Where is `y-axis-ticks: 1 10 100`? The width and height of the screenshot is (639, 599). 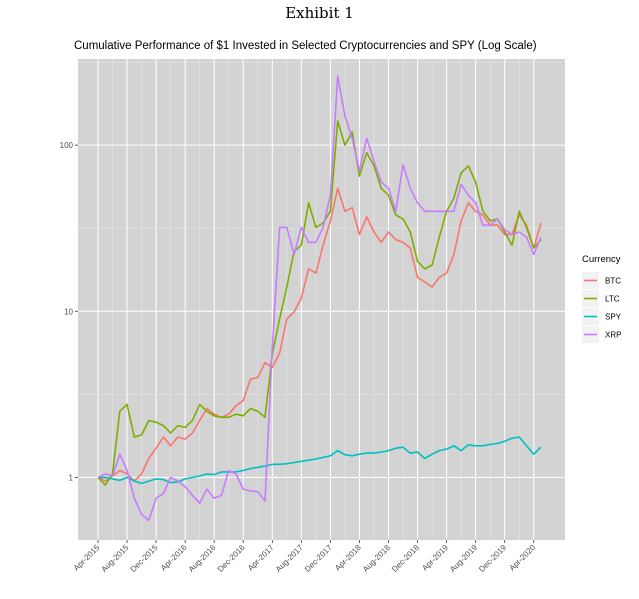 y-axis-ticks: 1 10 100 is located at coordinates (69, 311).